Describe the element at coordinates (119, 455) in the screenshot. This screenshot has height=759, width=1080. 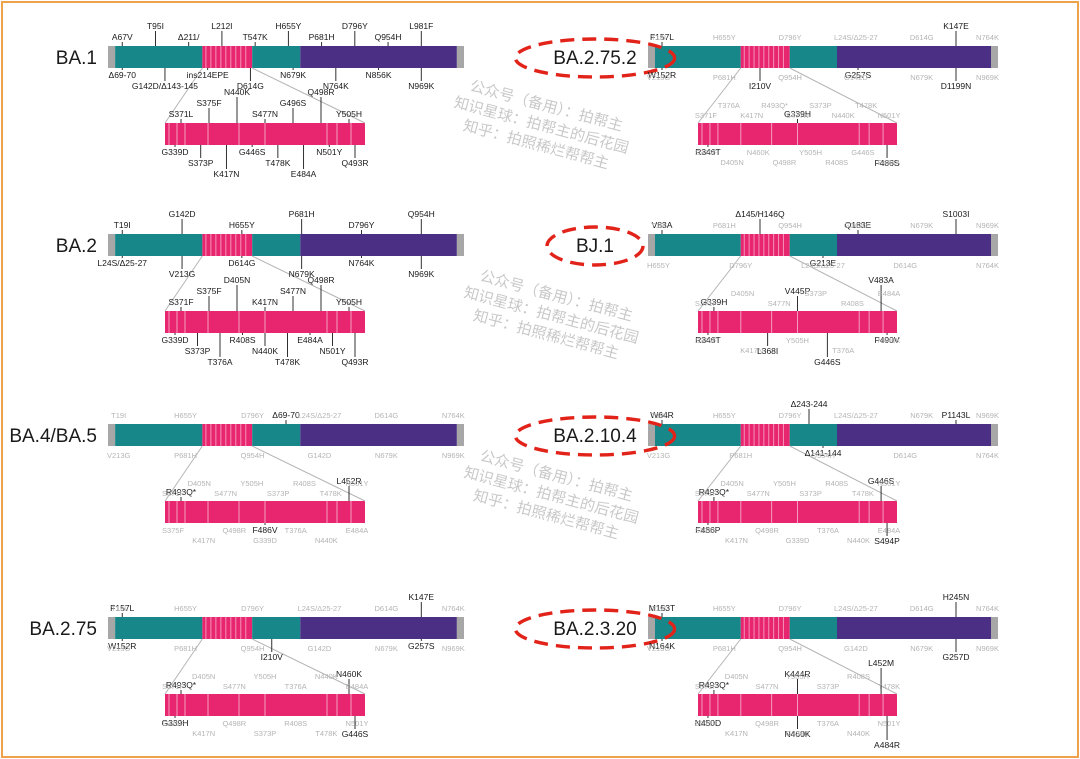
I see `inactive-mutation-label: V213G` at that location.